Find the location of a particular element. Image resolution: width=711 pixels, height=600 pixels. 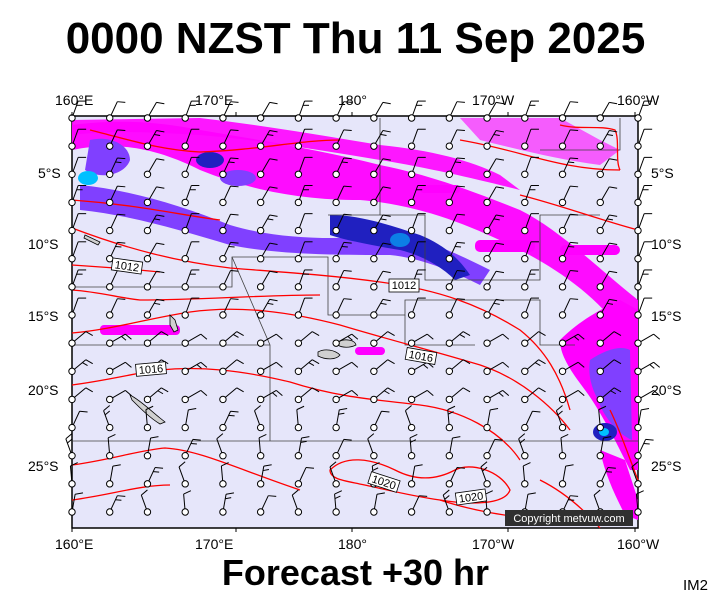

lat-label-left: 20°S is located at coordinates (43, 390).